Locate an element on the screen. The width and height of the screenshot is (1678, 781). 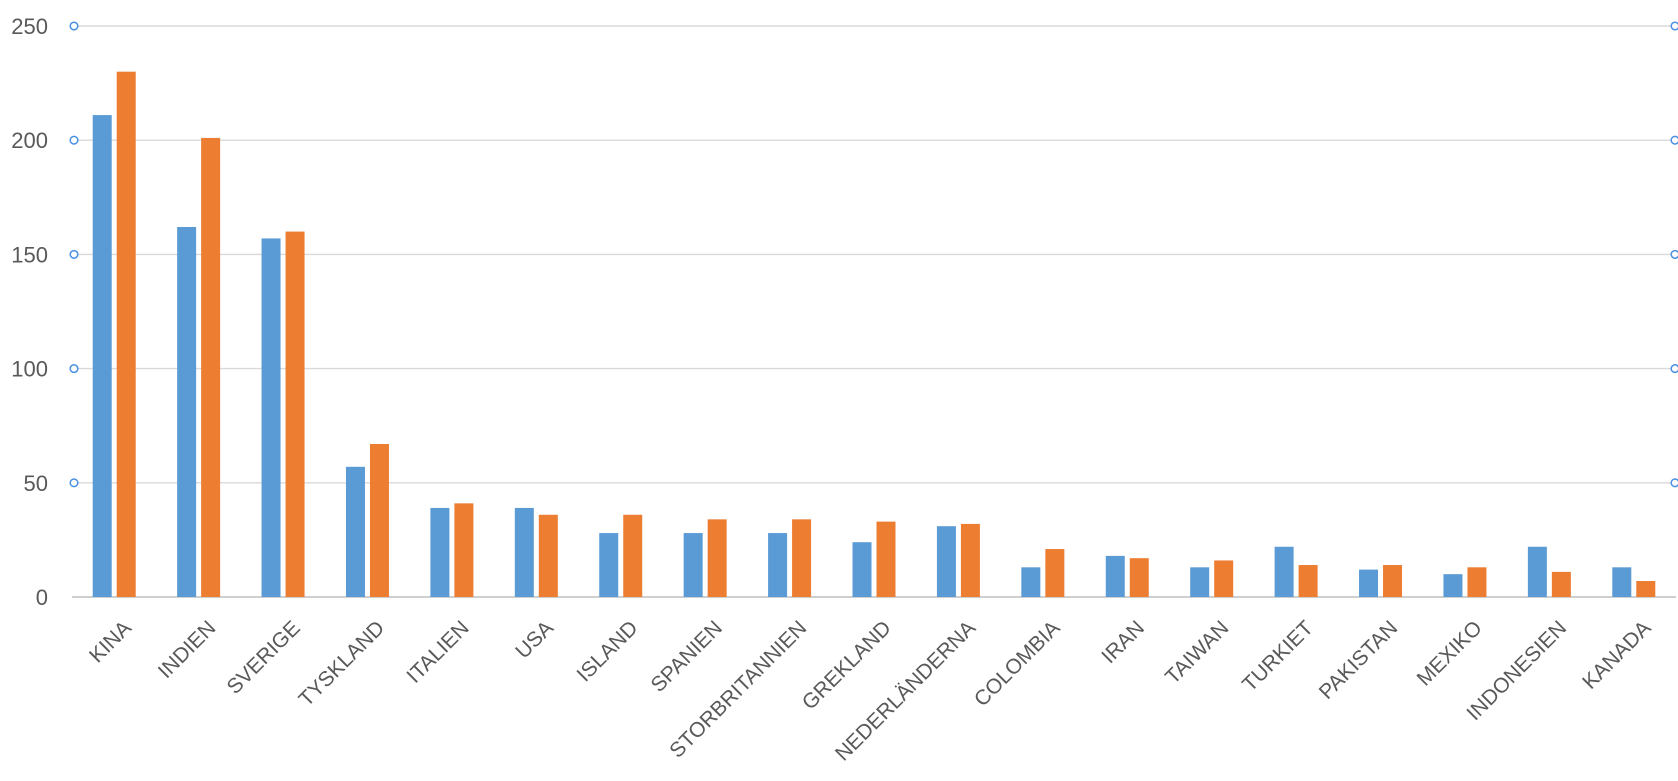
y-tick-label: 100 is located at coordinates (29, 369).